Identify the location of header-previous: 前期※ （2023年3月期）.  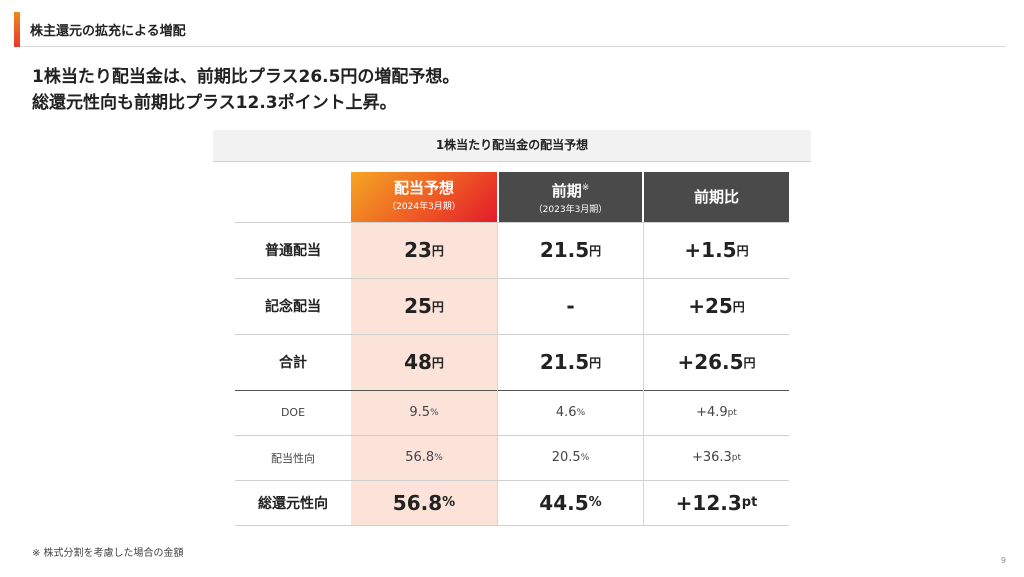
(570, 197).